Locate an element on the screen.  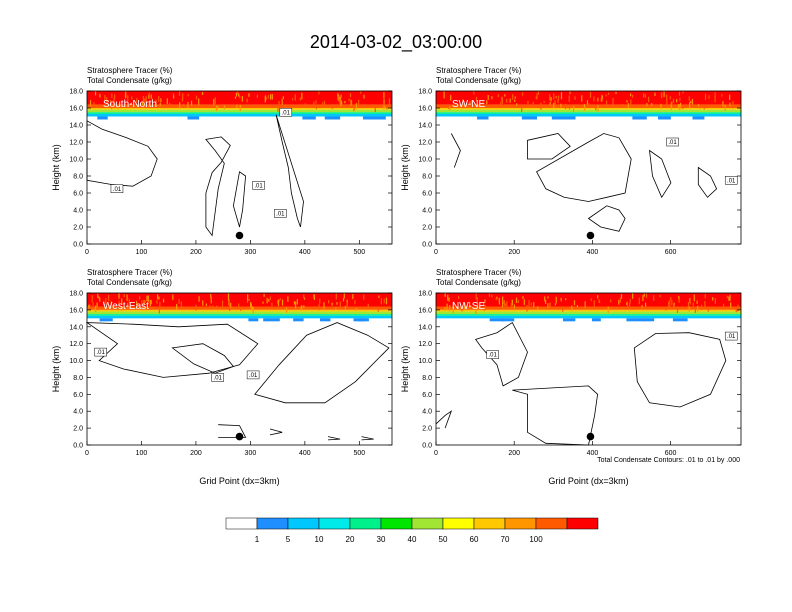
y-tick-label: 10.0 is located at coordinates (425, 361).